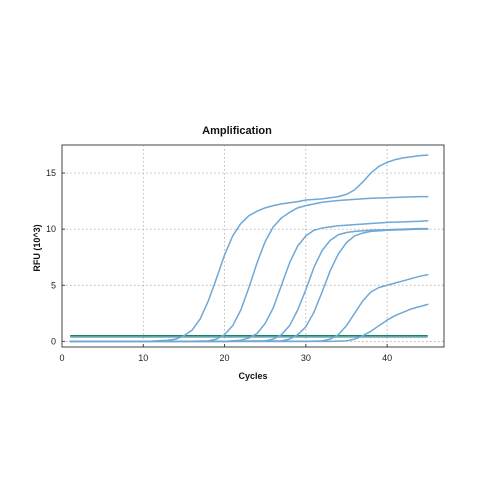 This screenshot has height=500, width=500. I want to click on x-tick-label: 10, so click(143, 358).